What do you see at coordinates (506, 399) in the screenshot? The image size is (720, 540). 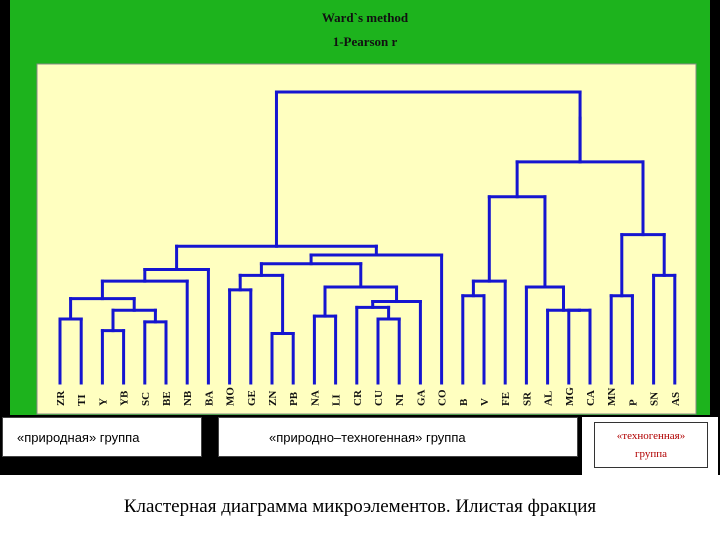 I see `leaf-label-fe: FE` at bounding box center [506, 399].